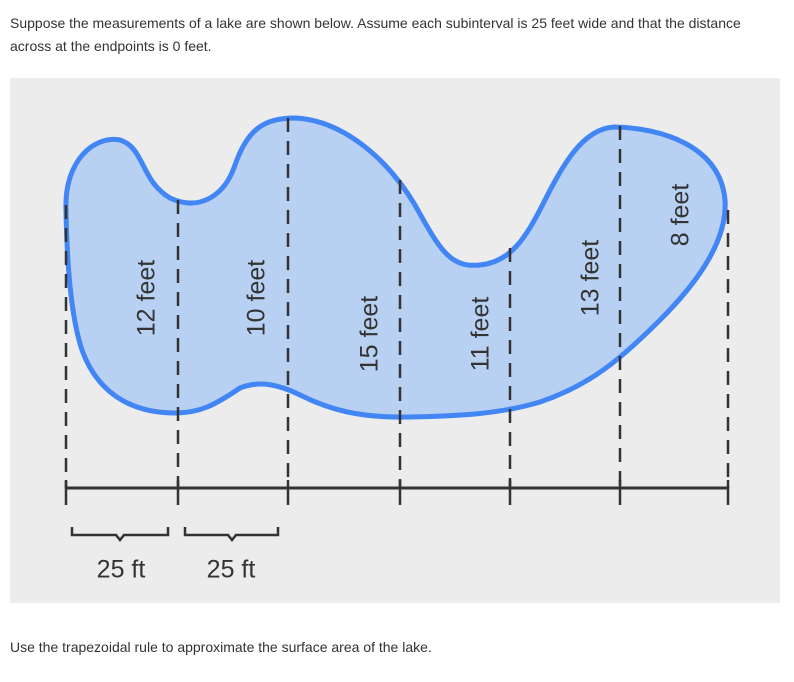  What do you see at coordinates (481, 334) in the screenshot?
I see `width-label: 11 feet` at bounding box center [481, 334].